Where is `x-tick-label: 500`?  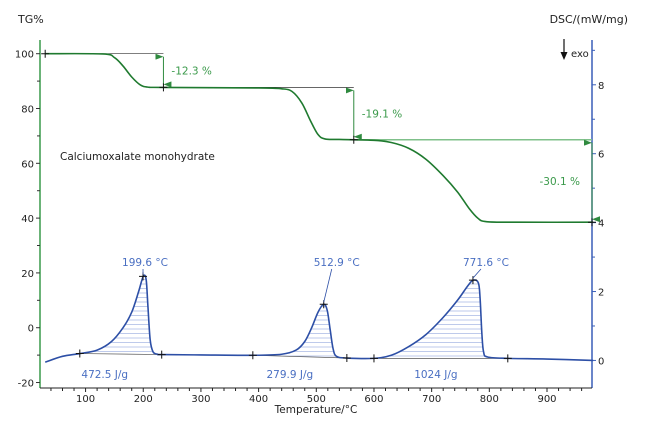
x-tick-label: 500 is located at coordinates (316, 399).